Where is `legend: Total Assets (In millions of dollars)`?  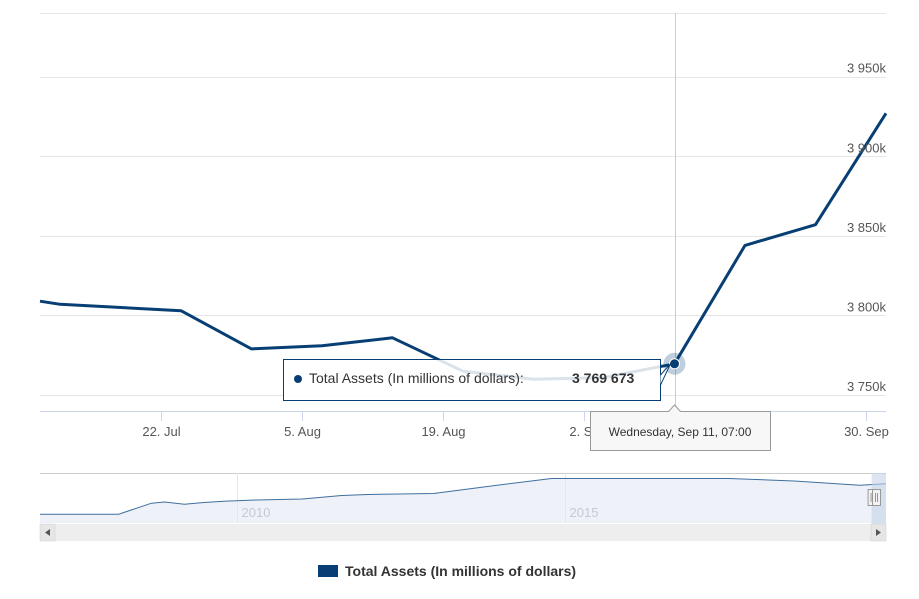 legend: Total Assets (In millions of dollars) is located at coordinates (447, 571).